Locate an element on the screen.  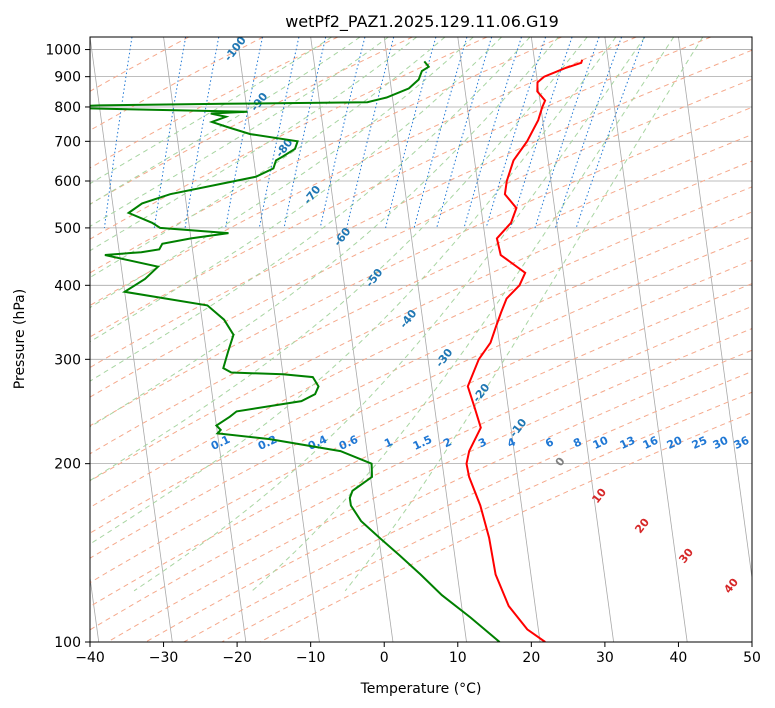
mixing-ratio-label: 36 is located at coordinates (742, 443).